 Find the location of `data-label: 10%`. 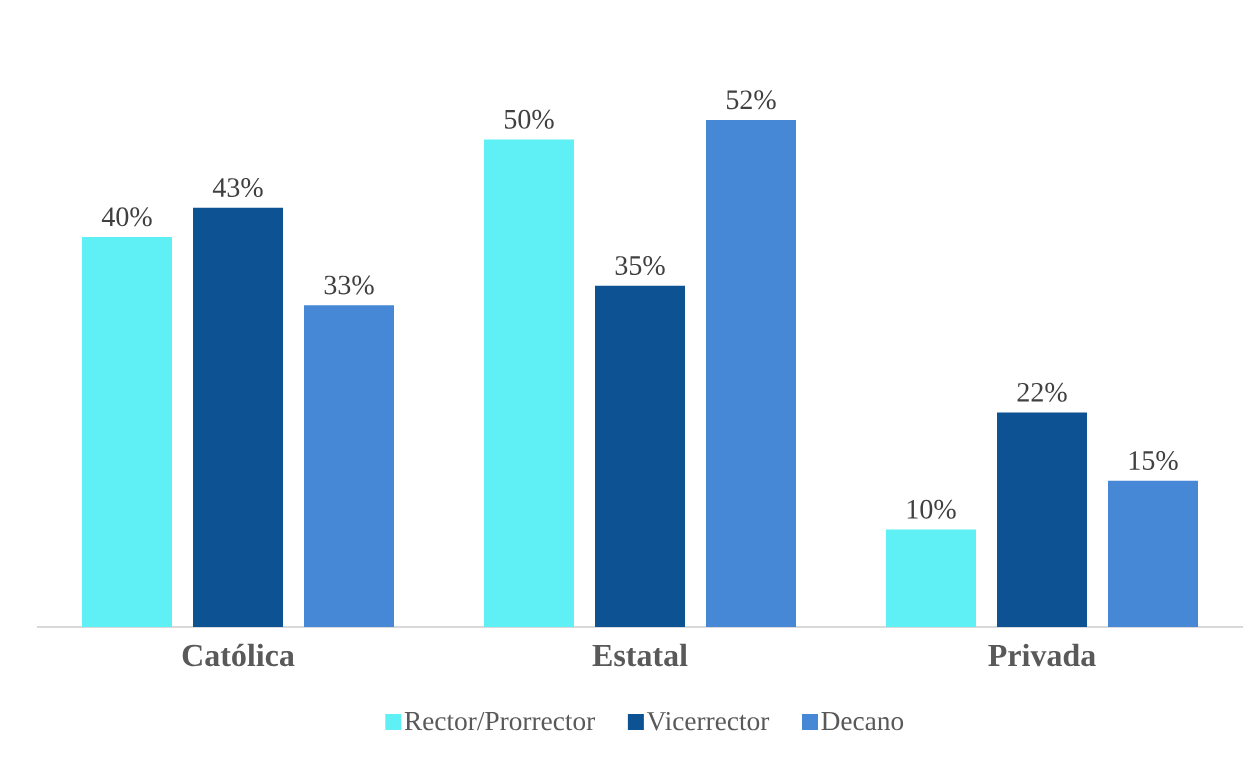

data-label: 10% is located at coordinates (931, 509).